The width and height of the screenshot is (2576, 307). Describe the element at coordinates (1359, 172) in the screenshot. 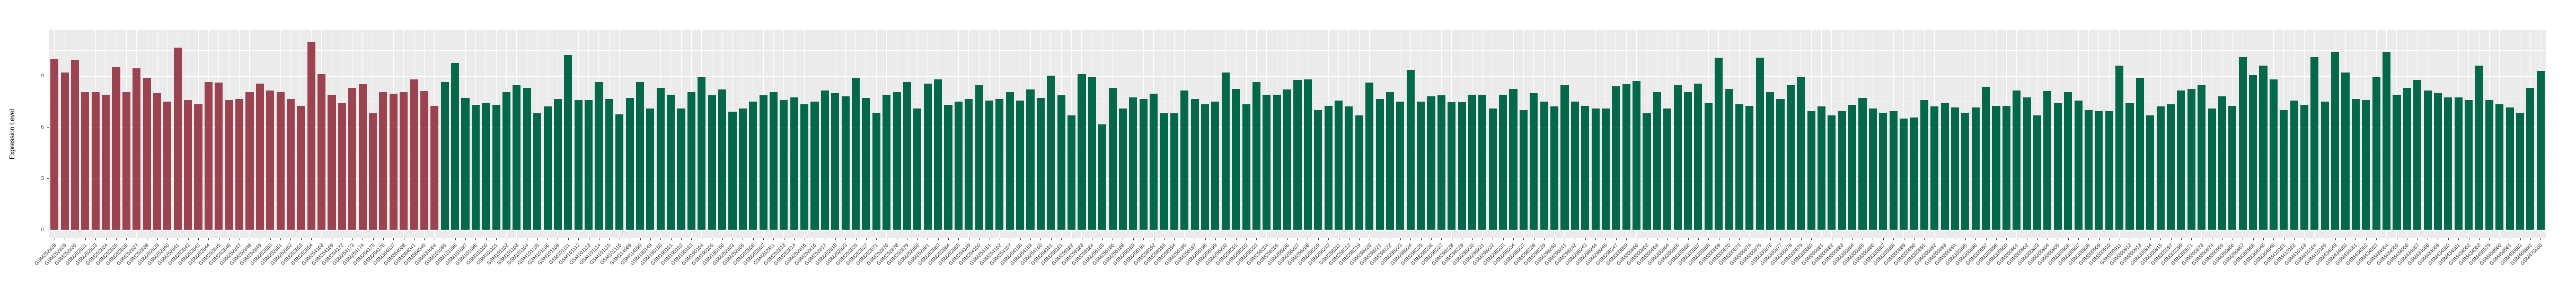

I see `bar-GSM298219` at that location.